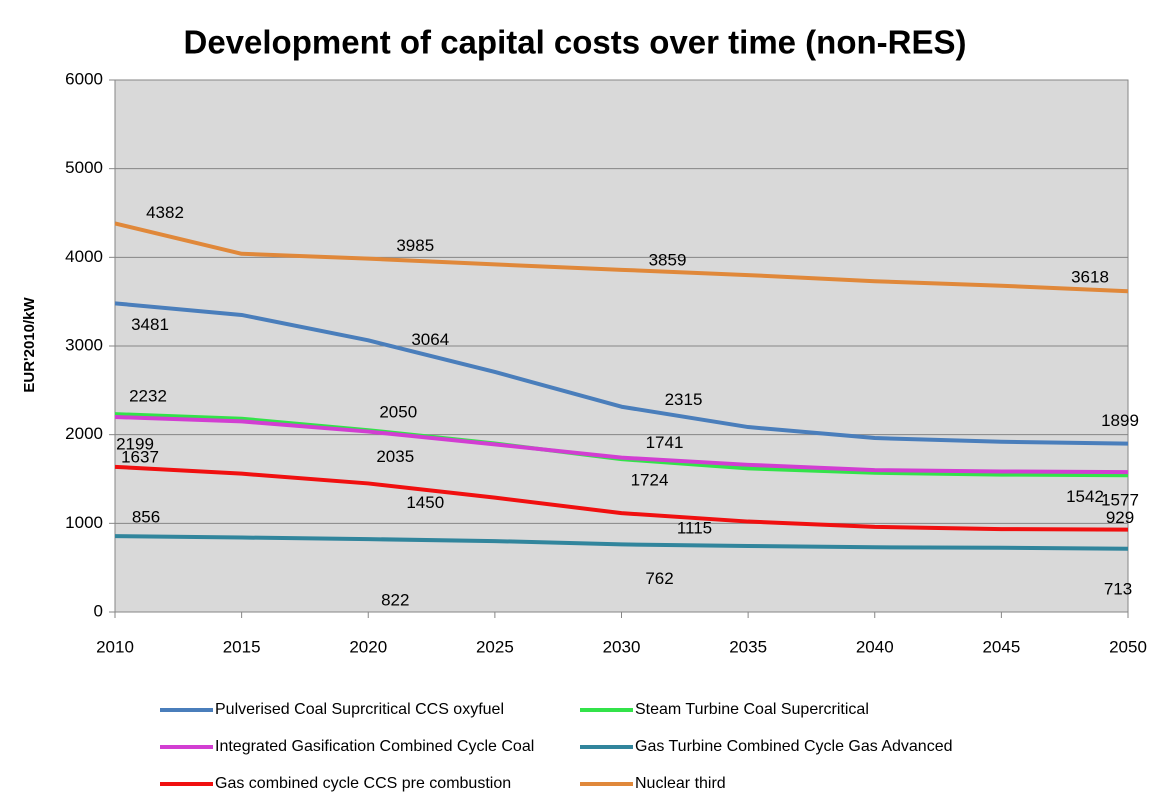 The image size is (1161, 805). What do you see at coordinates (84, 78) in the screenshot?
I see `y-tick-label: 6000` at bounding box center [84, 78].